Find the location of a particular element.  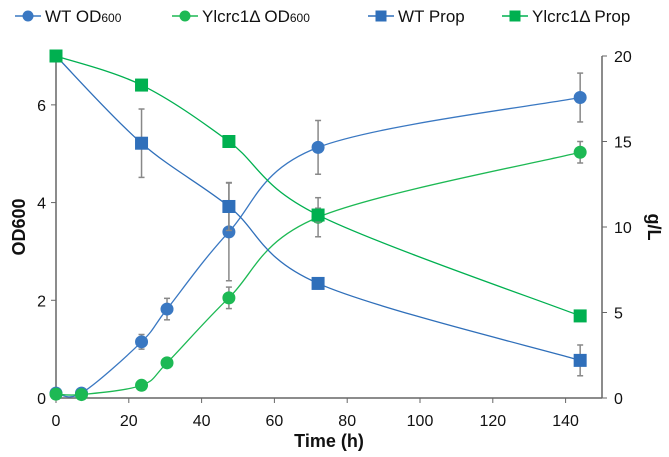

y-tick-label: 4 is located at coordinates (41, 204).